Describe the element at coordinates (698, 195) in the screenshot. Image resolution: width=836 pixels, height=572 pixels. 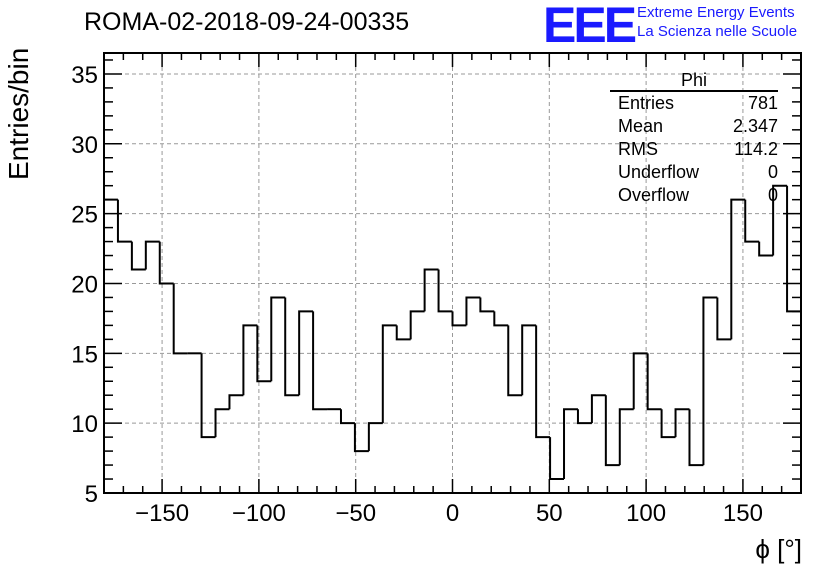
I see `stats-row-overflow: Overflow 0` at that location.